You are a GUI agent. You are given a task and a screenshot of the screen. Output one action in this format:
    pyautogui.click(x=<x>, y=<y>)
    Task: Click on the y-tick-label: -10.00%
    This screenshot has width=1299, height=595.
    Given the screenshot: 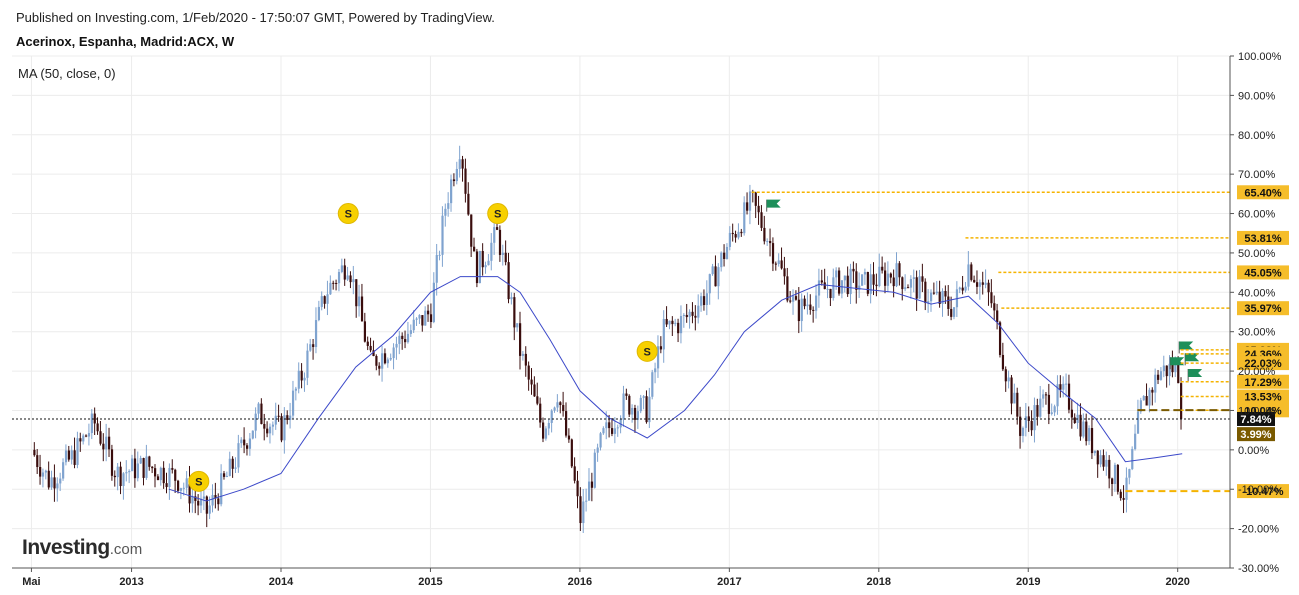 What is the action you would take?
    pyautogui.click(x=1258, y=490)
    